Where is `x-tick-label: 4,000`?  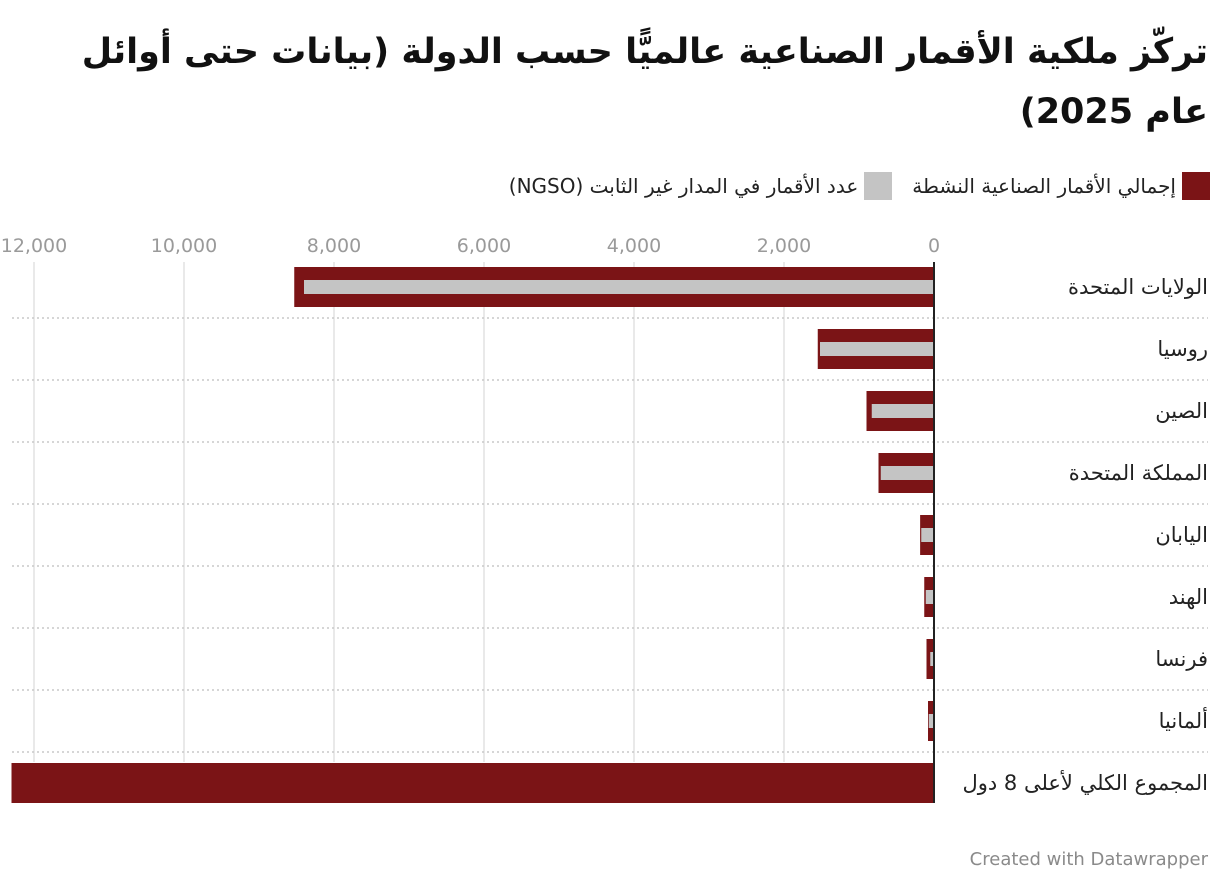
x-tick-label: 4,000 is located at coordinates (634, 246).